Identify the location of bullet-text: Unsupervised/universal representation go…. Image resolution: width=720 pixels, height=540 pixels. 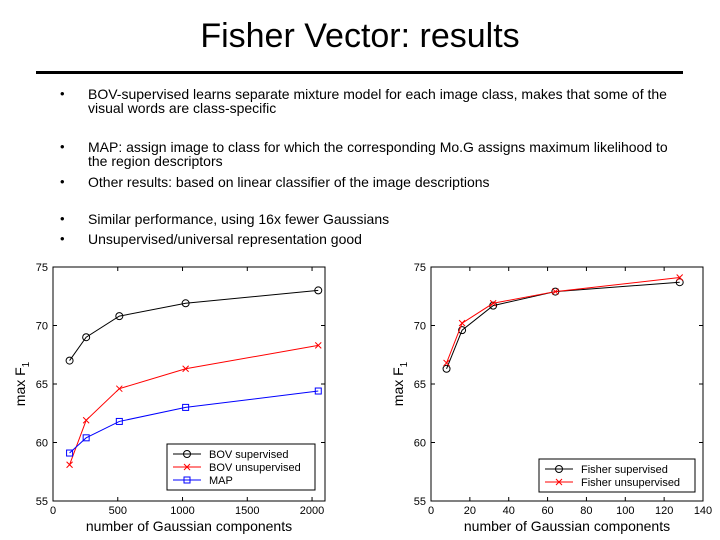
(225, 239).